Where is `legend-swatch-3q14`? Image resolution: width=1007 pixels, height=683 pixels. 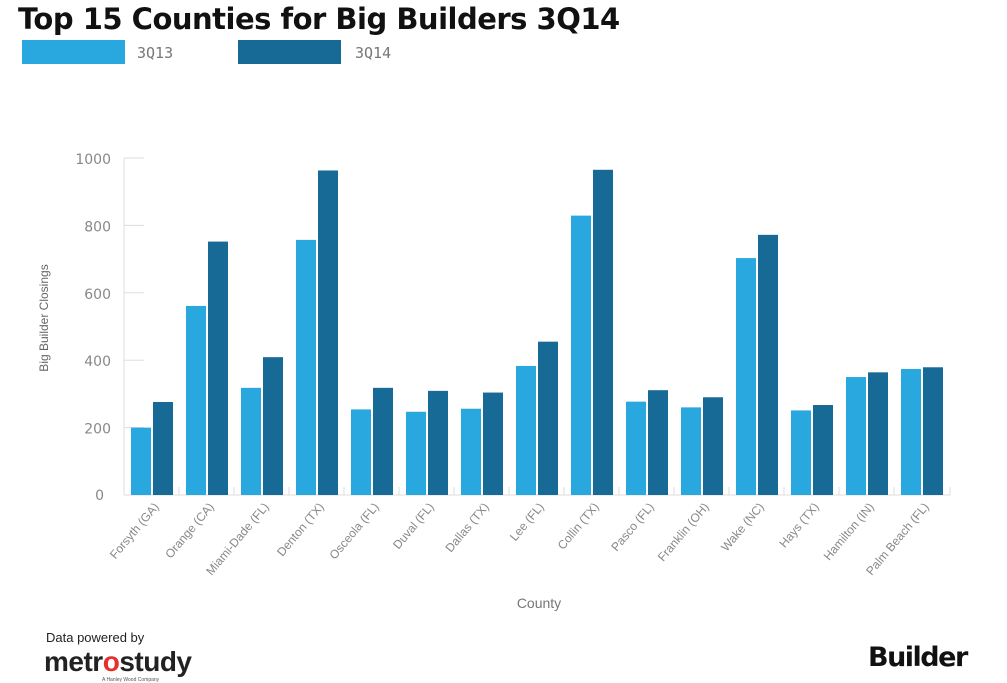
legend-swatch-3q14 is located at coordinates (289, 52).